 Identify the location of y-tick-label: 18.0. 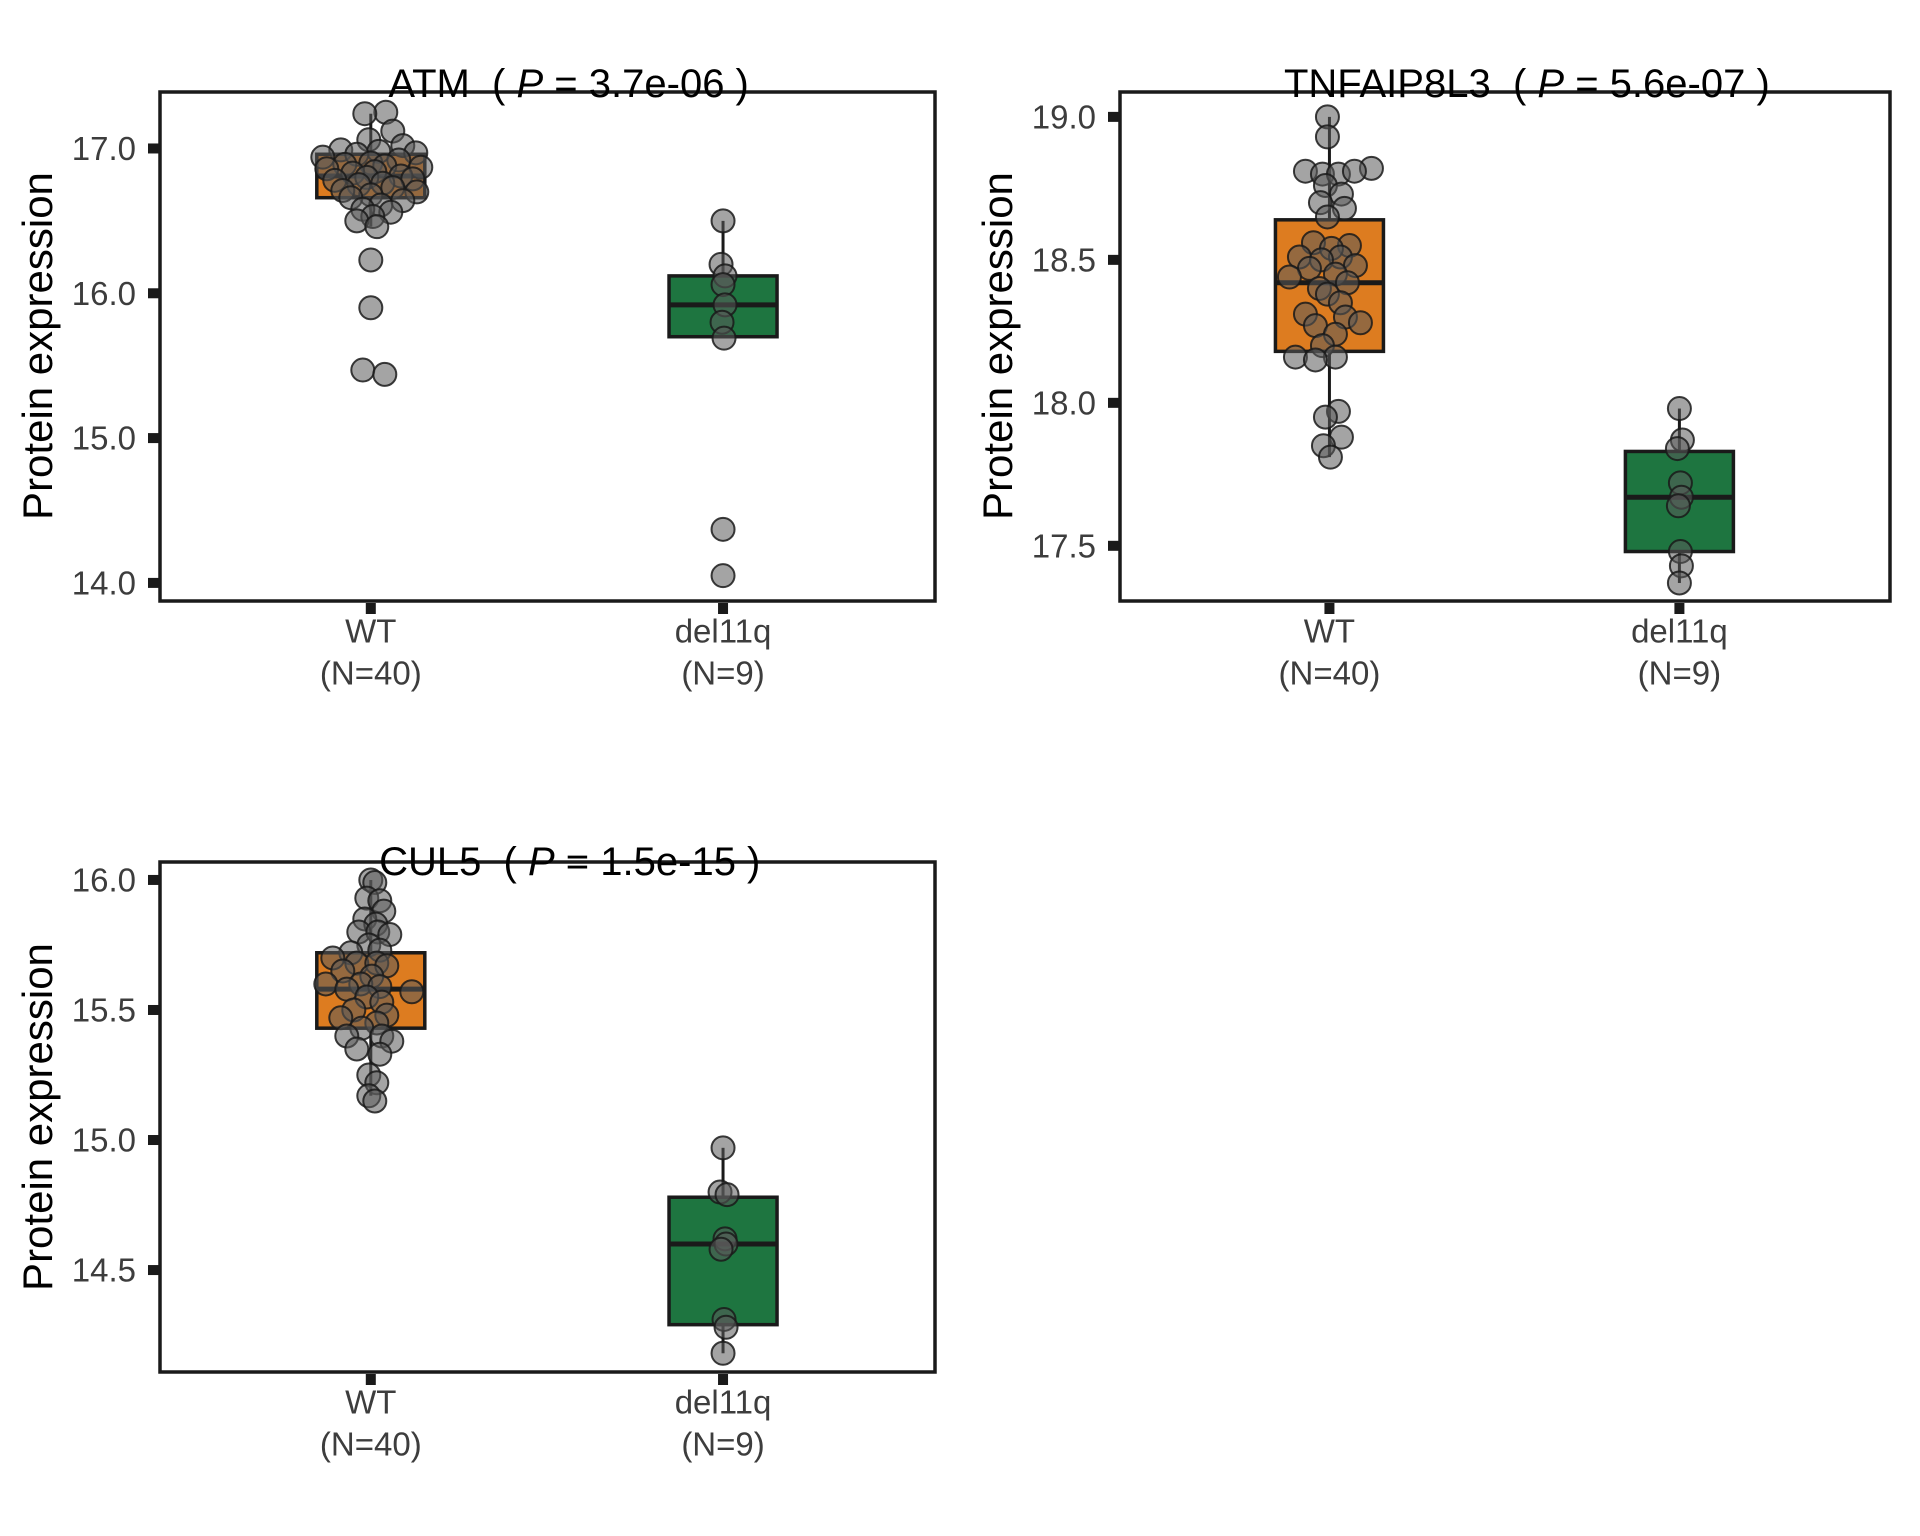
(1064, 402).